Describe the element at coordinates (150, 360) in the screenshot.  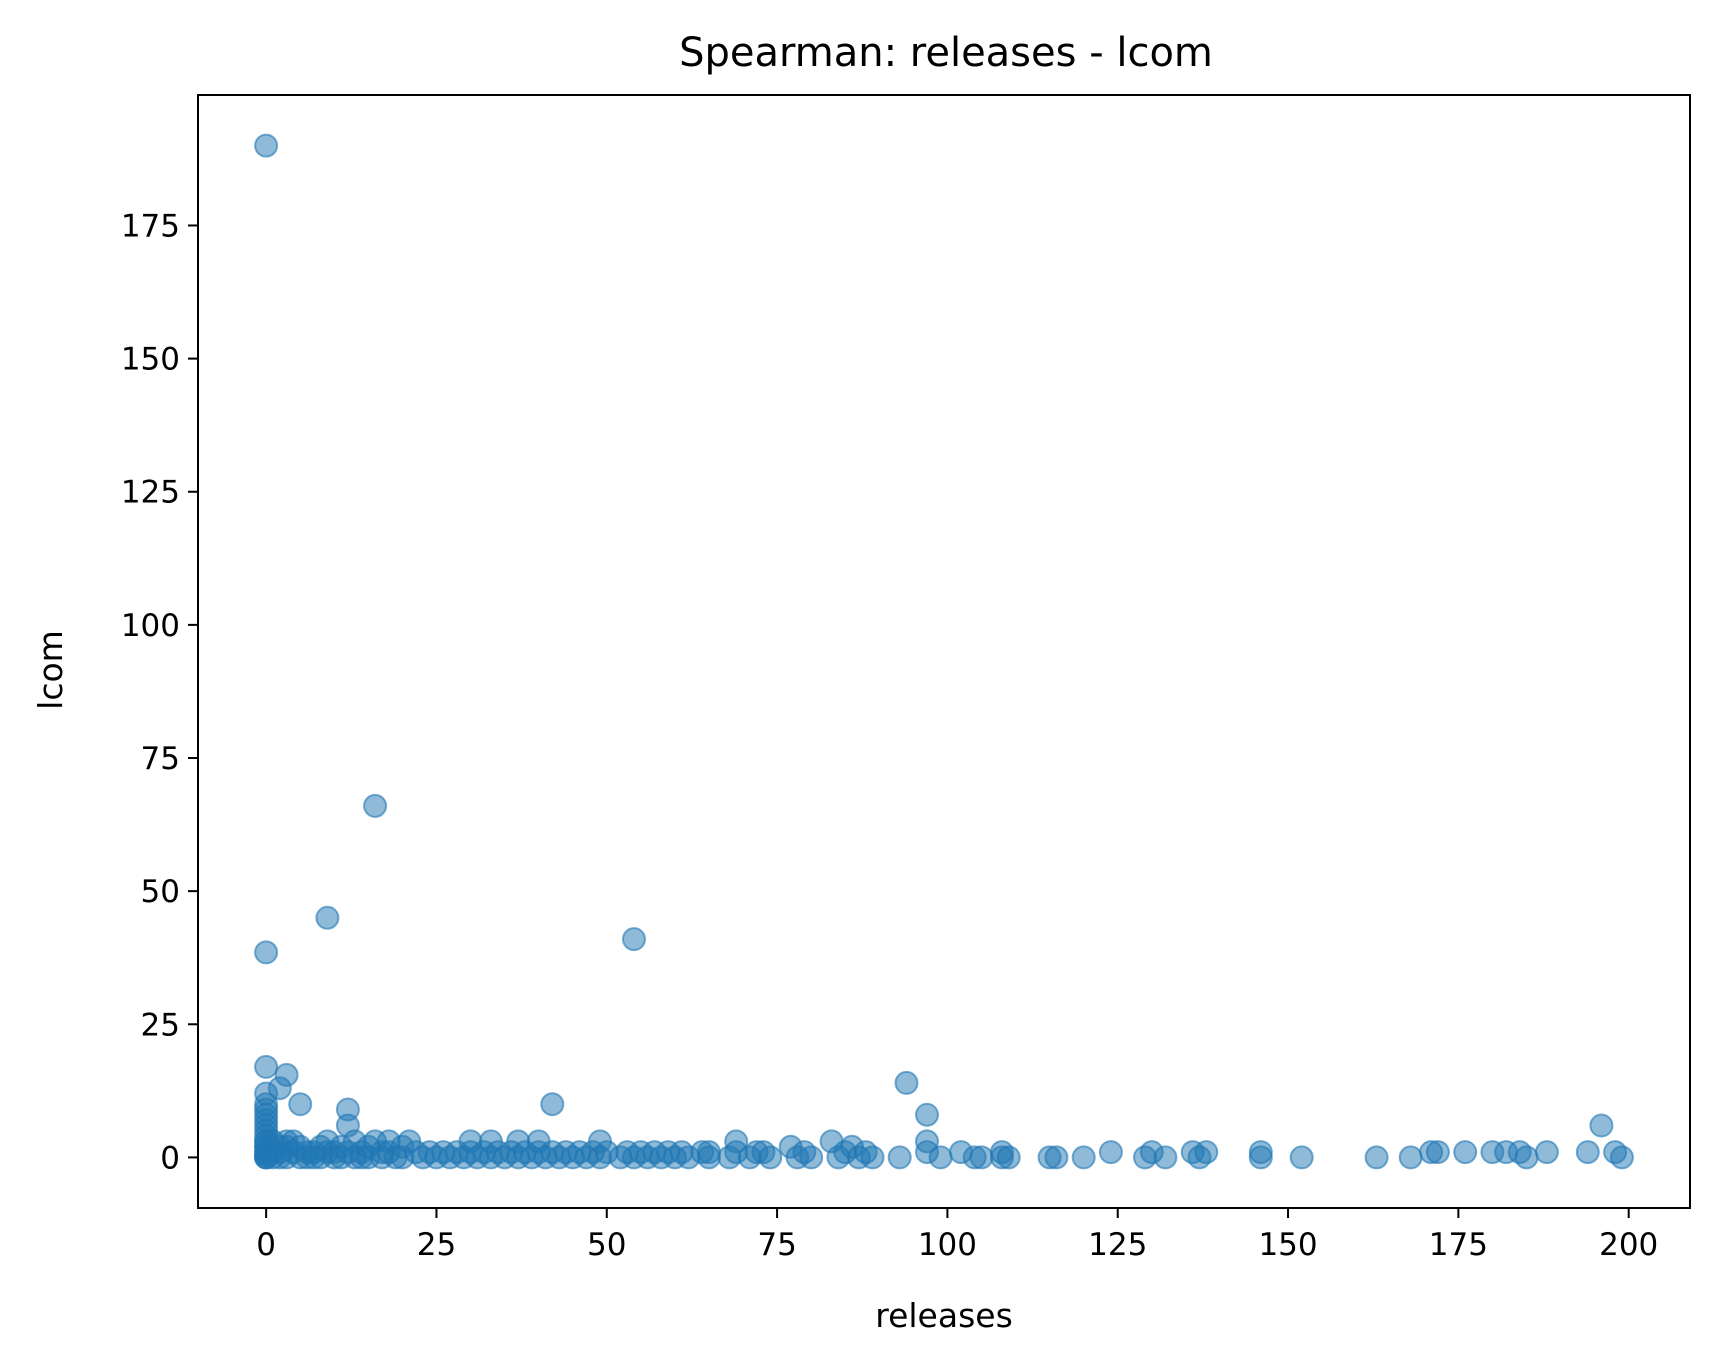
I see `y-tick-label: 150` at that location.